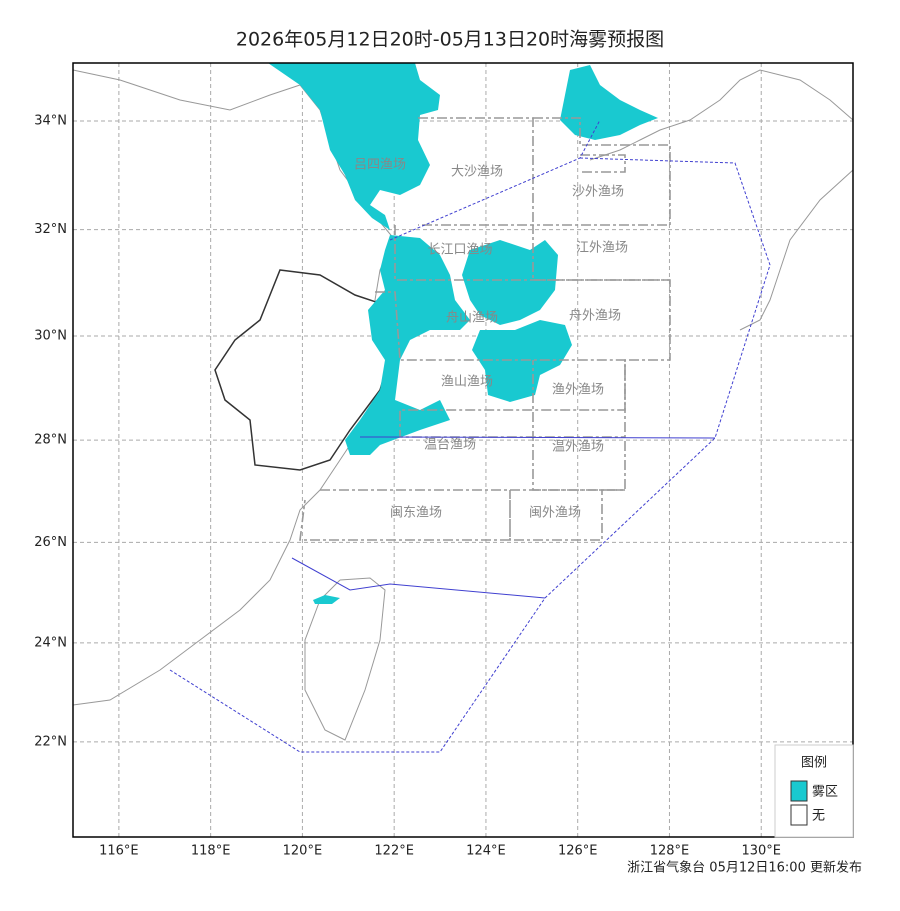  I want to click on fishing-label: 渔山渔场, so click(467, 382).